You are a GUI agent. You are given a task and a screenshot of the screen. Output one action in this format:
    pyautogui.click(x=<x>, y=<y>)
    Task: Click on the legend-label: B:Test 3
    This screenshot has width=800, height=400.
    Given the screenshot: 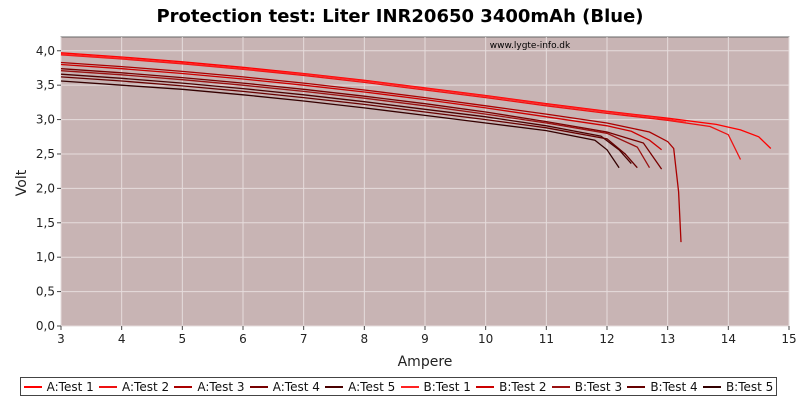 What is the action you would take?
    pyautogui.click(x=598, y=386)
    